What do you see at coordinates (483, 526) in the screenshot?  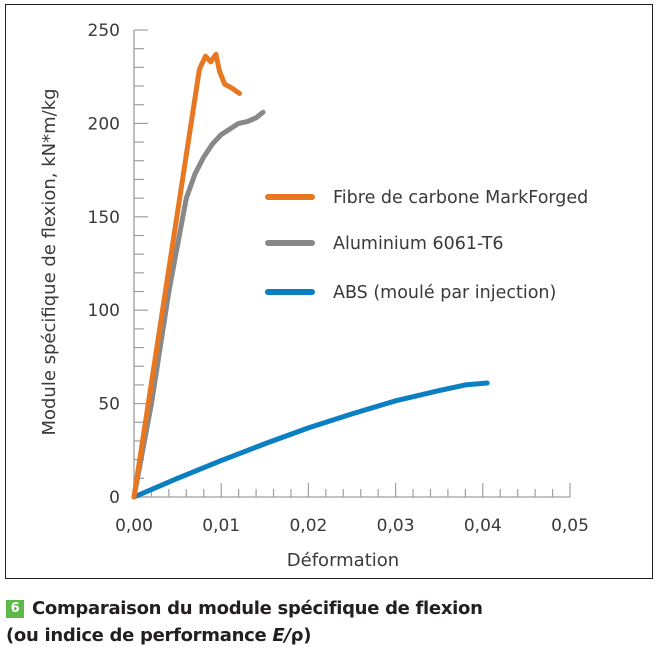 I see `x-tick-label: 0,04` at bounding box center [483, 526].